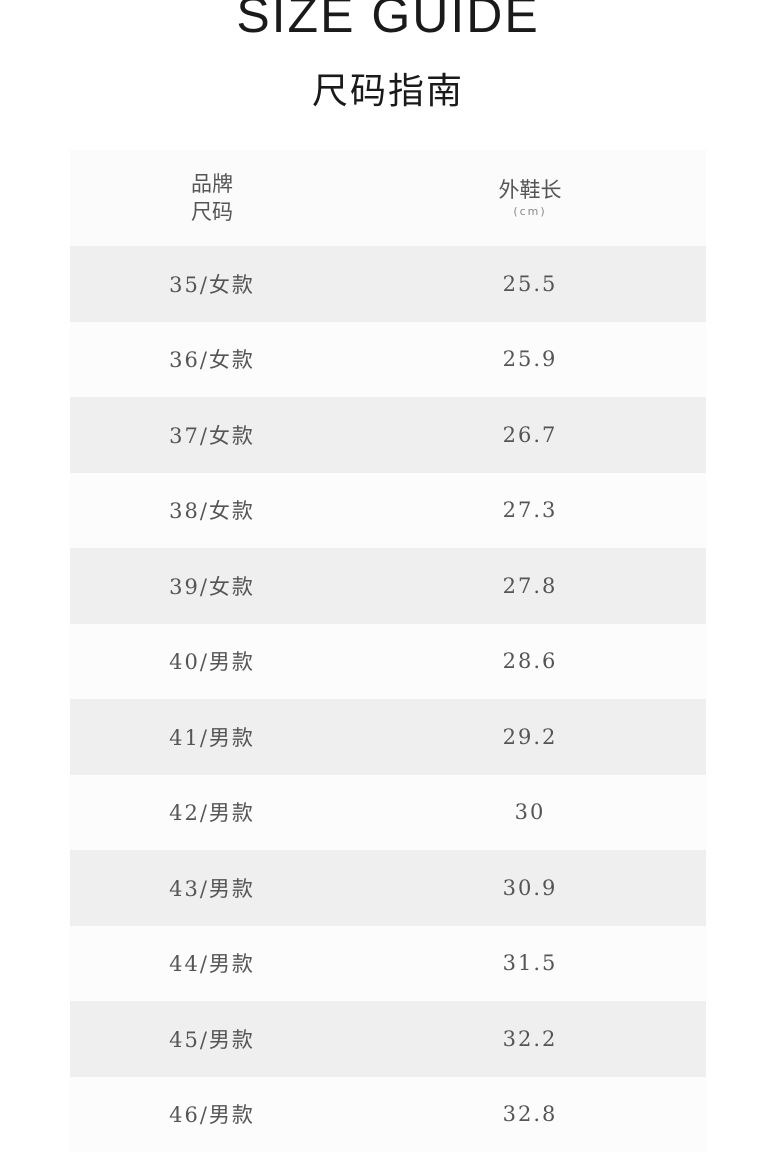 The image size is (776, 1167). I want to click on size-cell: 42/男款, so click(212, 813).